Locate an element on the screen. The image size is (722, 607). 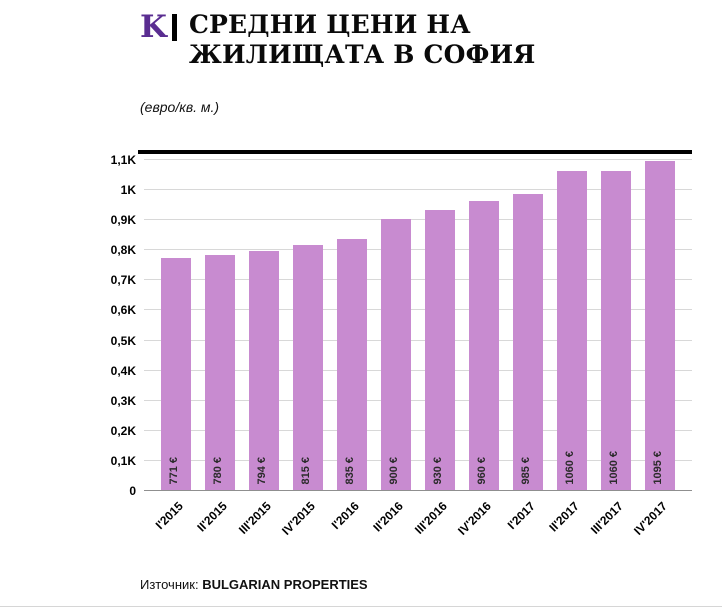
bar-II'2015: 780 € is located at coordinates (220, 372).